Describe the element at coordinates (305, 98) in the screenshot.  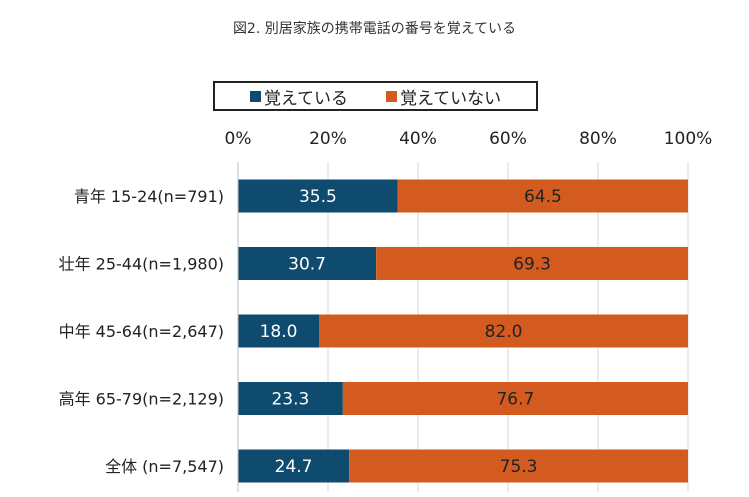
I see `legend-label-remember: 覚えている` at that location.